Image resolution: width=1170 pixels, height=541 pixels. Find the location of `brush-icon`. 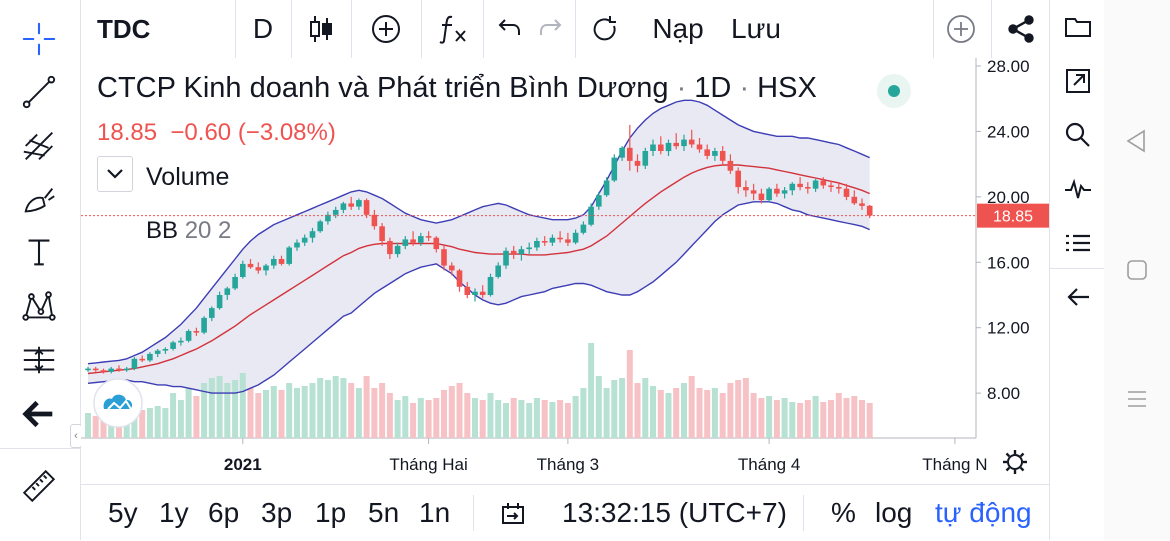

brush-icon is located at coordinates (39, 200).